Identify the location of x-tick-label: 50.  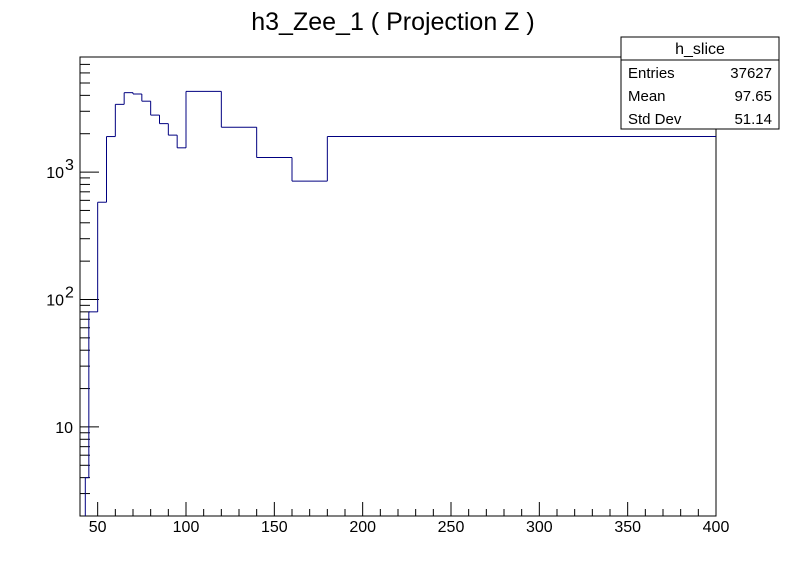
(98, 527).